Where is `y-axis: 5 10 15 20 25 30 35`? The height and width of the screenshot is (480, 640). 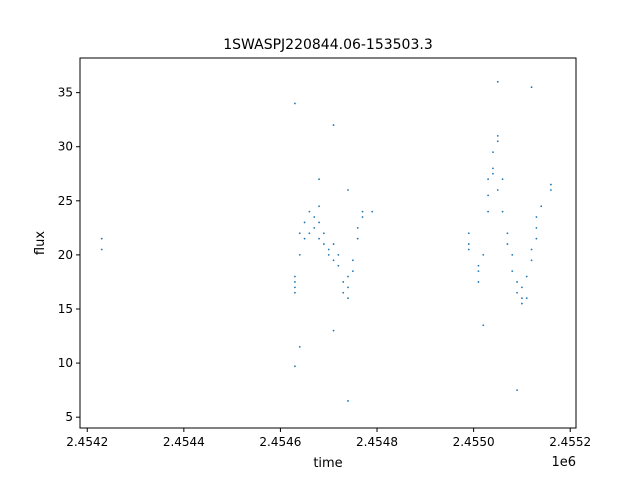
y-axis: 5 10 15 20 25 30 35 is located at coordinates (69, 255).